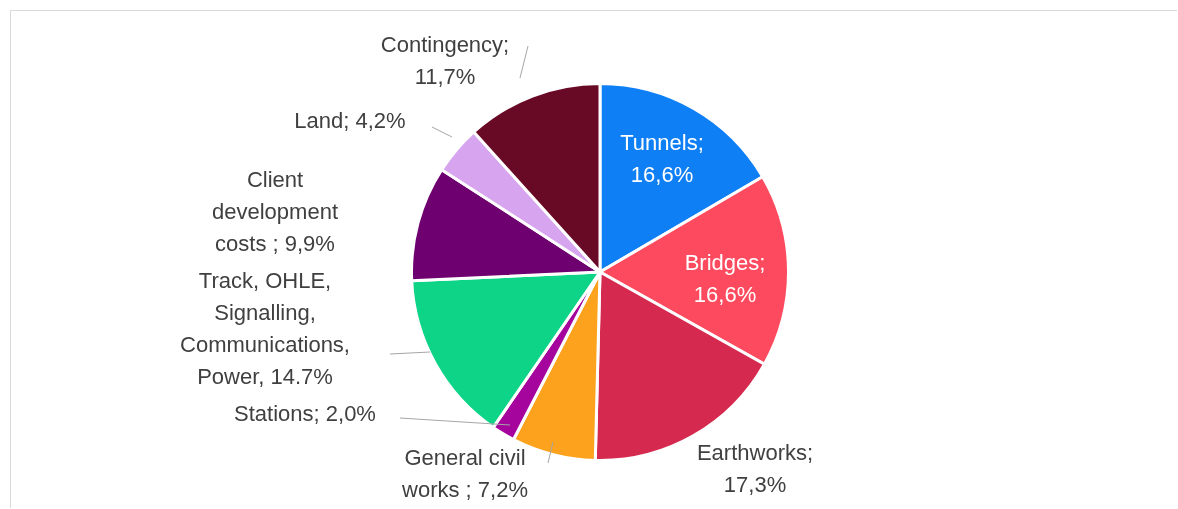 The image size is (1178, 509). What do you see at coordinates (464, 474) in the screenshot?
I see `slice-label: General civil works ; 7,2%` at bounding box center [464, 474].